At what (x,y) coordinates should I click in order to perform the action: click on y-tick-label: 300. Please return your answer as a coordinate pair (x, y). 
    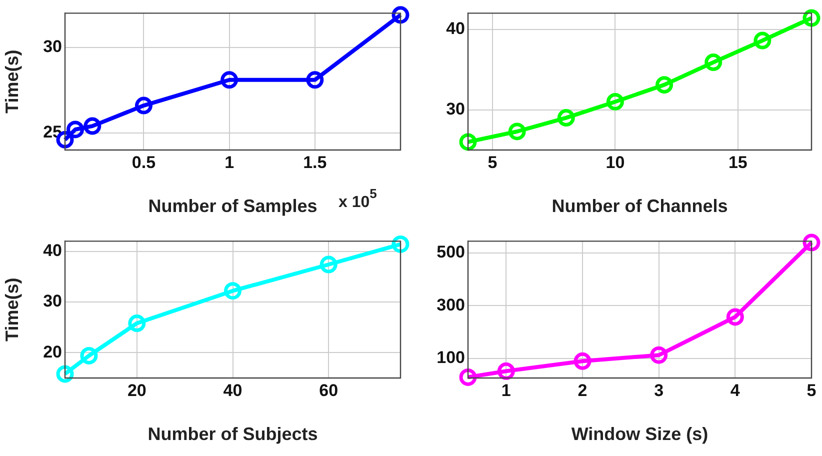
    Looking at the image, I should click on (450, 304).